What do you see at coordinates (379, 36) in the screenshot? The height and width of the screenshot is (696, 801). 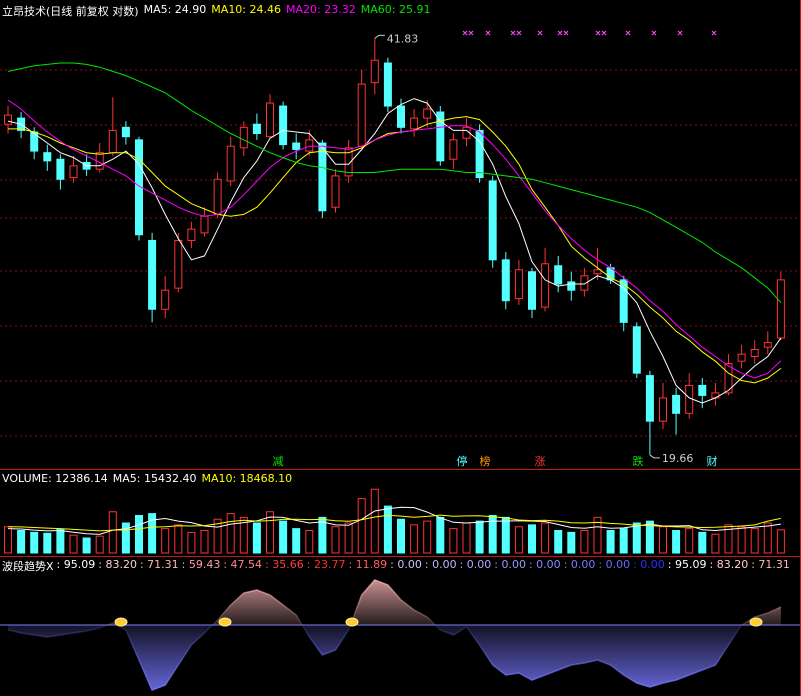 I see `high-pointer` at bounding box center [379, 36].